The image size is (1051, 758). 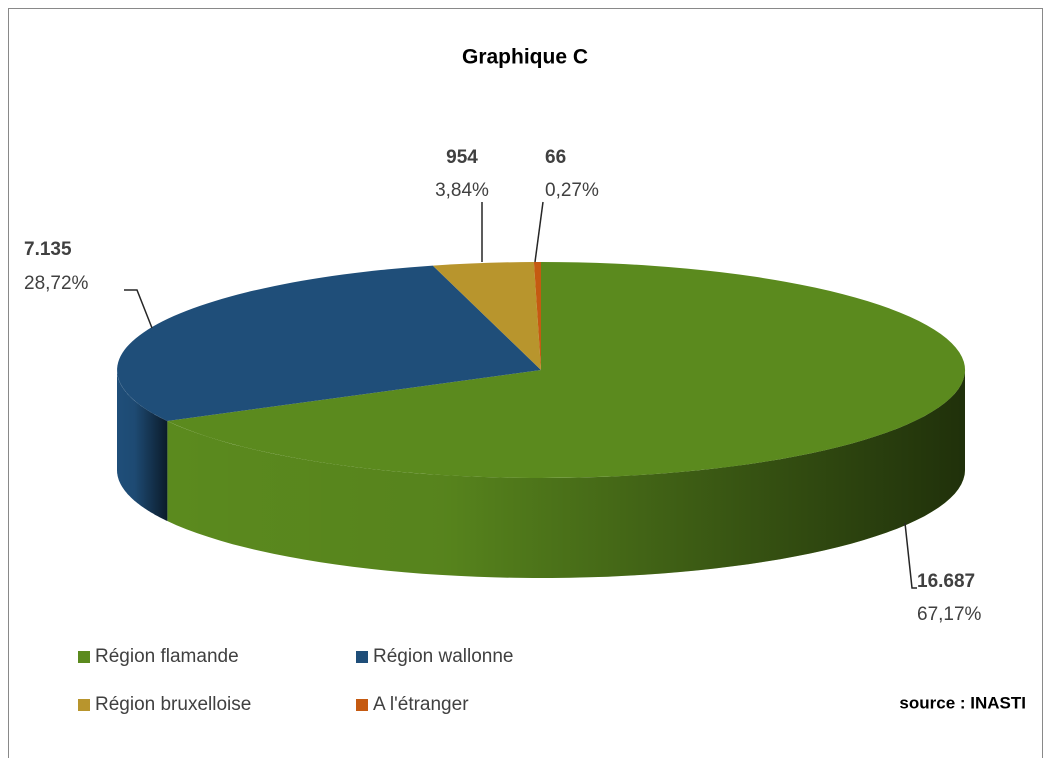 I want to click on value-label: 66, so click(x=555, y=157).